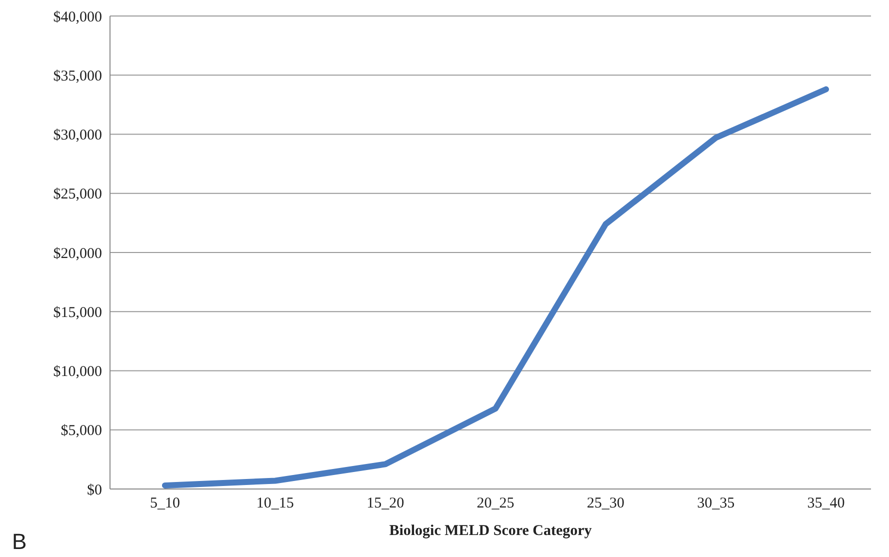  Describe the element at coordinates (605, 504) in the screenshot. I see `x-tick-label: 25_30` at that location.